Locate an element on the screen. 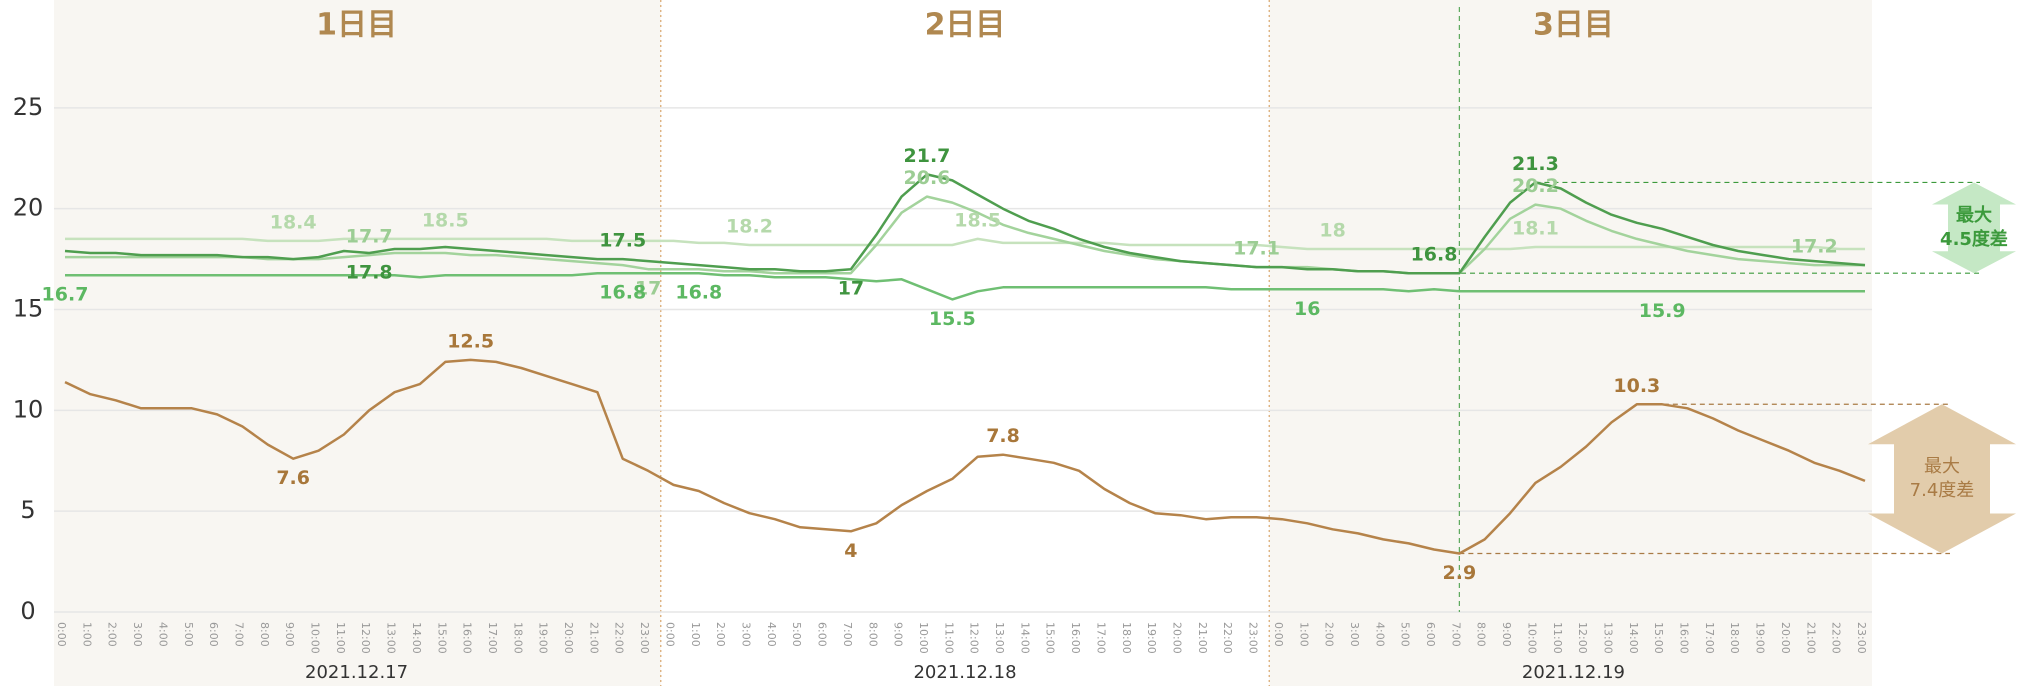 The image size is (2024, 686). value-label: 15.9 is located at coordinates (1662, 311).